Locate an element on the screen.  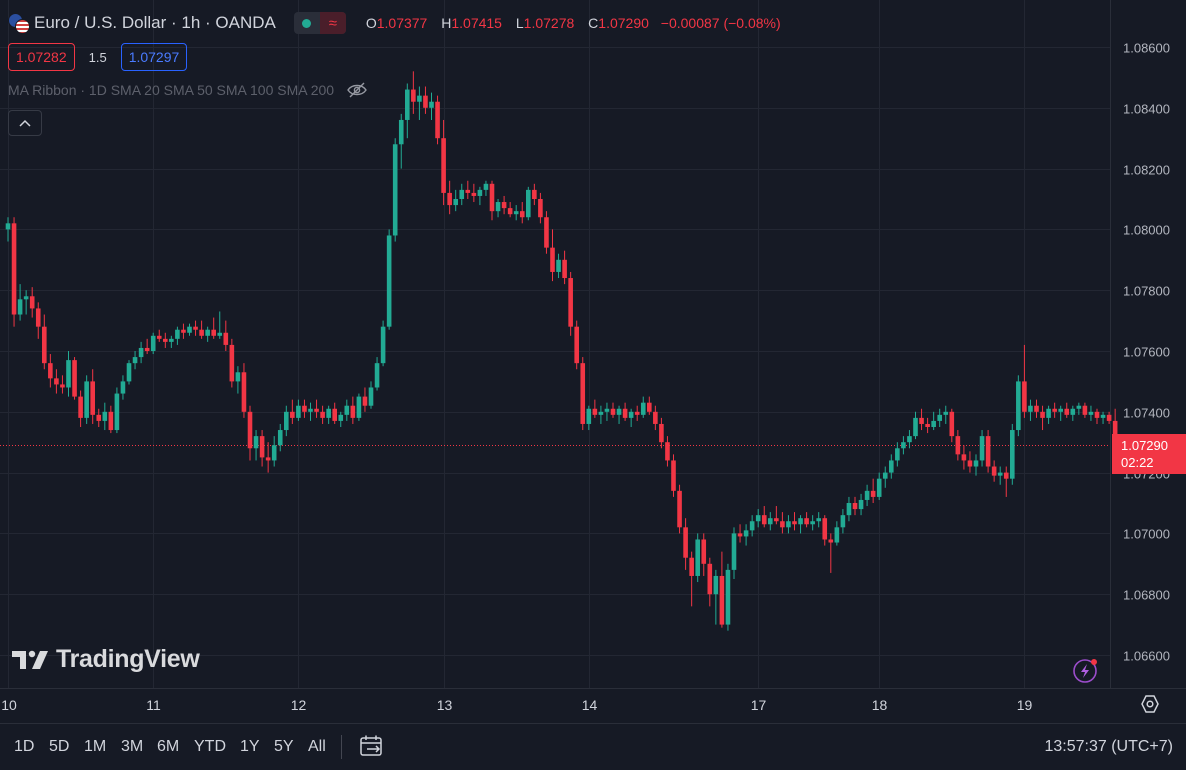
time-tick-label: 18 is located at coordinates (880, 705).